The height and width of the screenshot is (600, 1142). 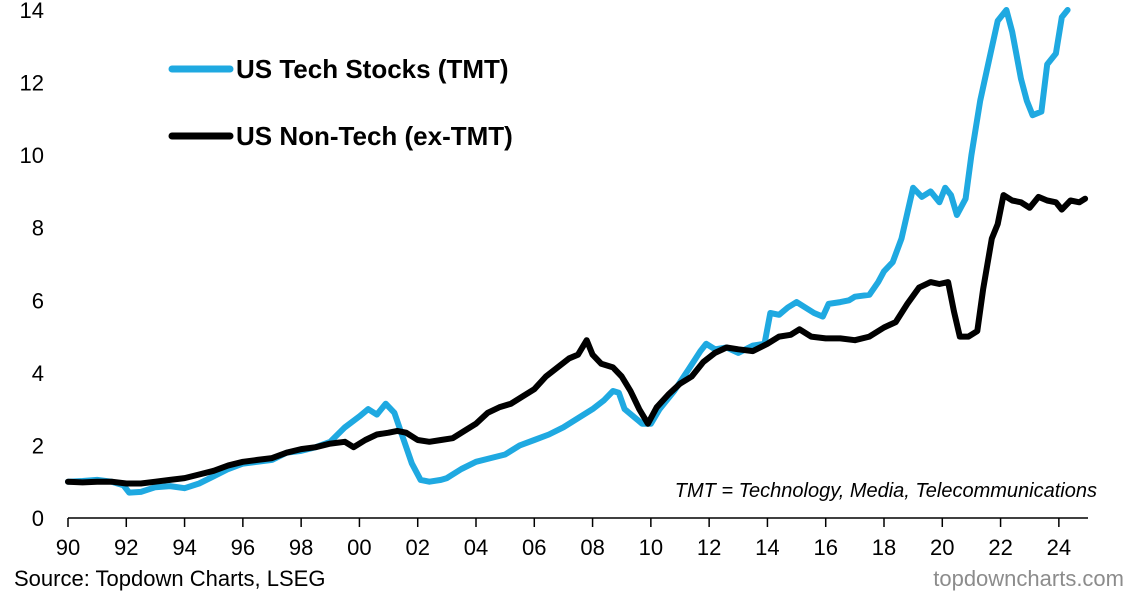 What do you see at coordinates (592, 547) in the screenshot?
I see `x-tick-label: 08` at bounding box center [592, 547].